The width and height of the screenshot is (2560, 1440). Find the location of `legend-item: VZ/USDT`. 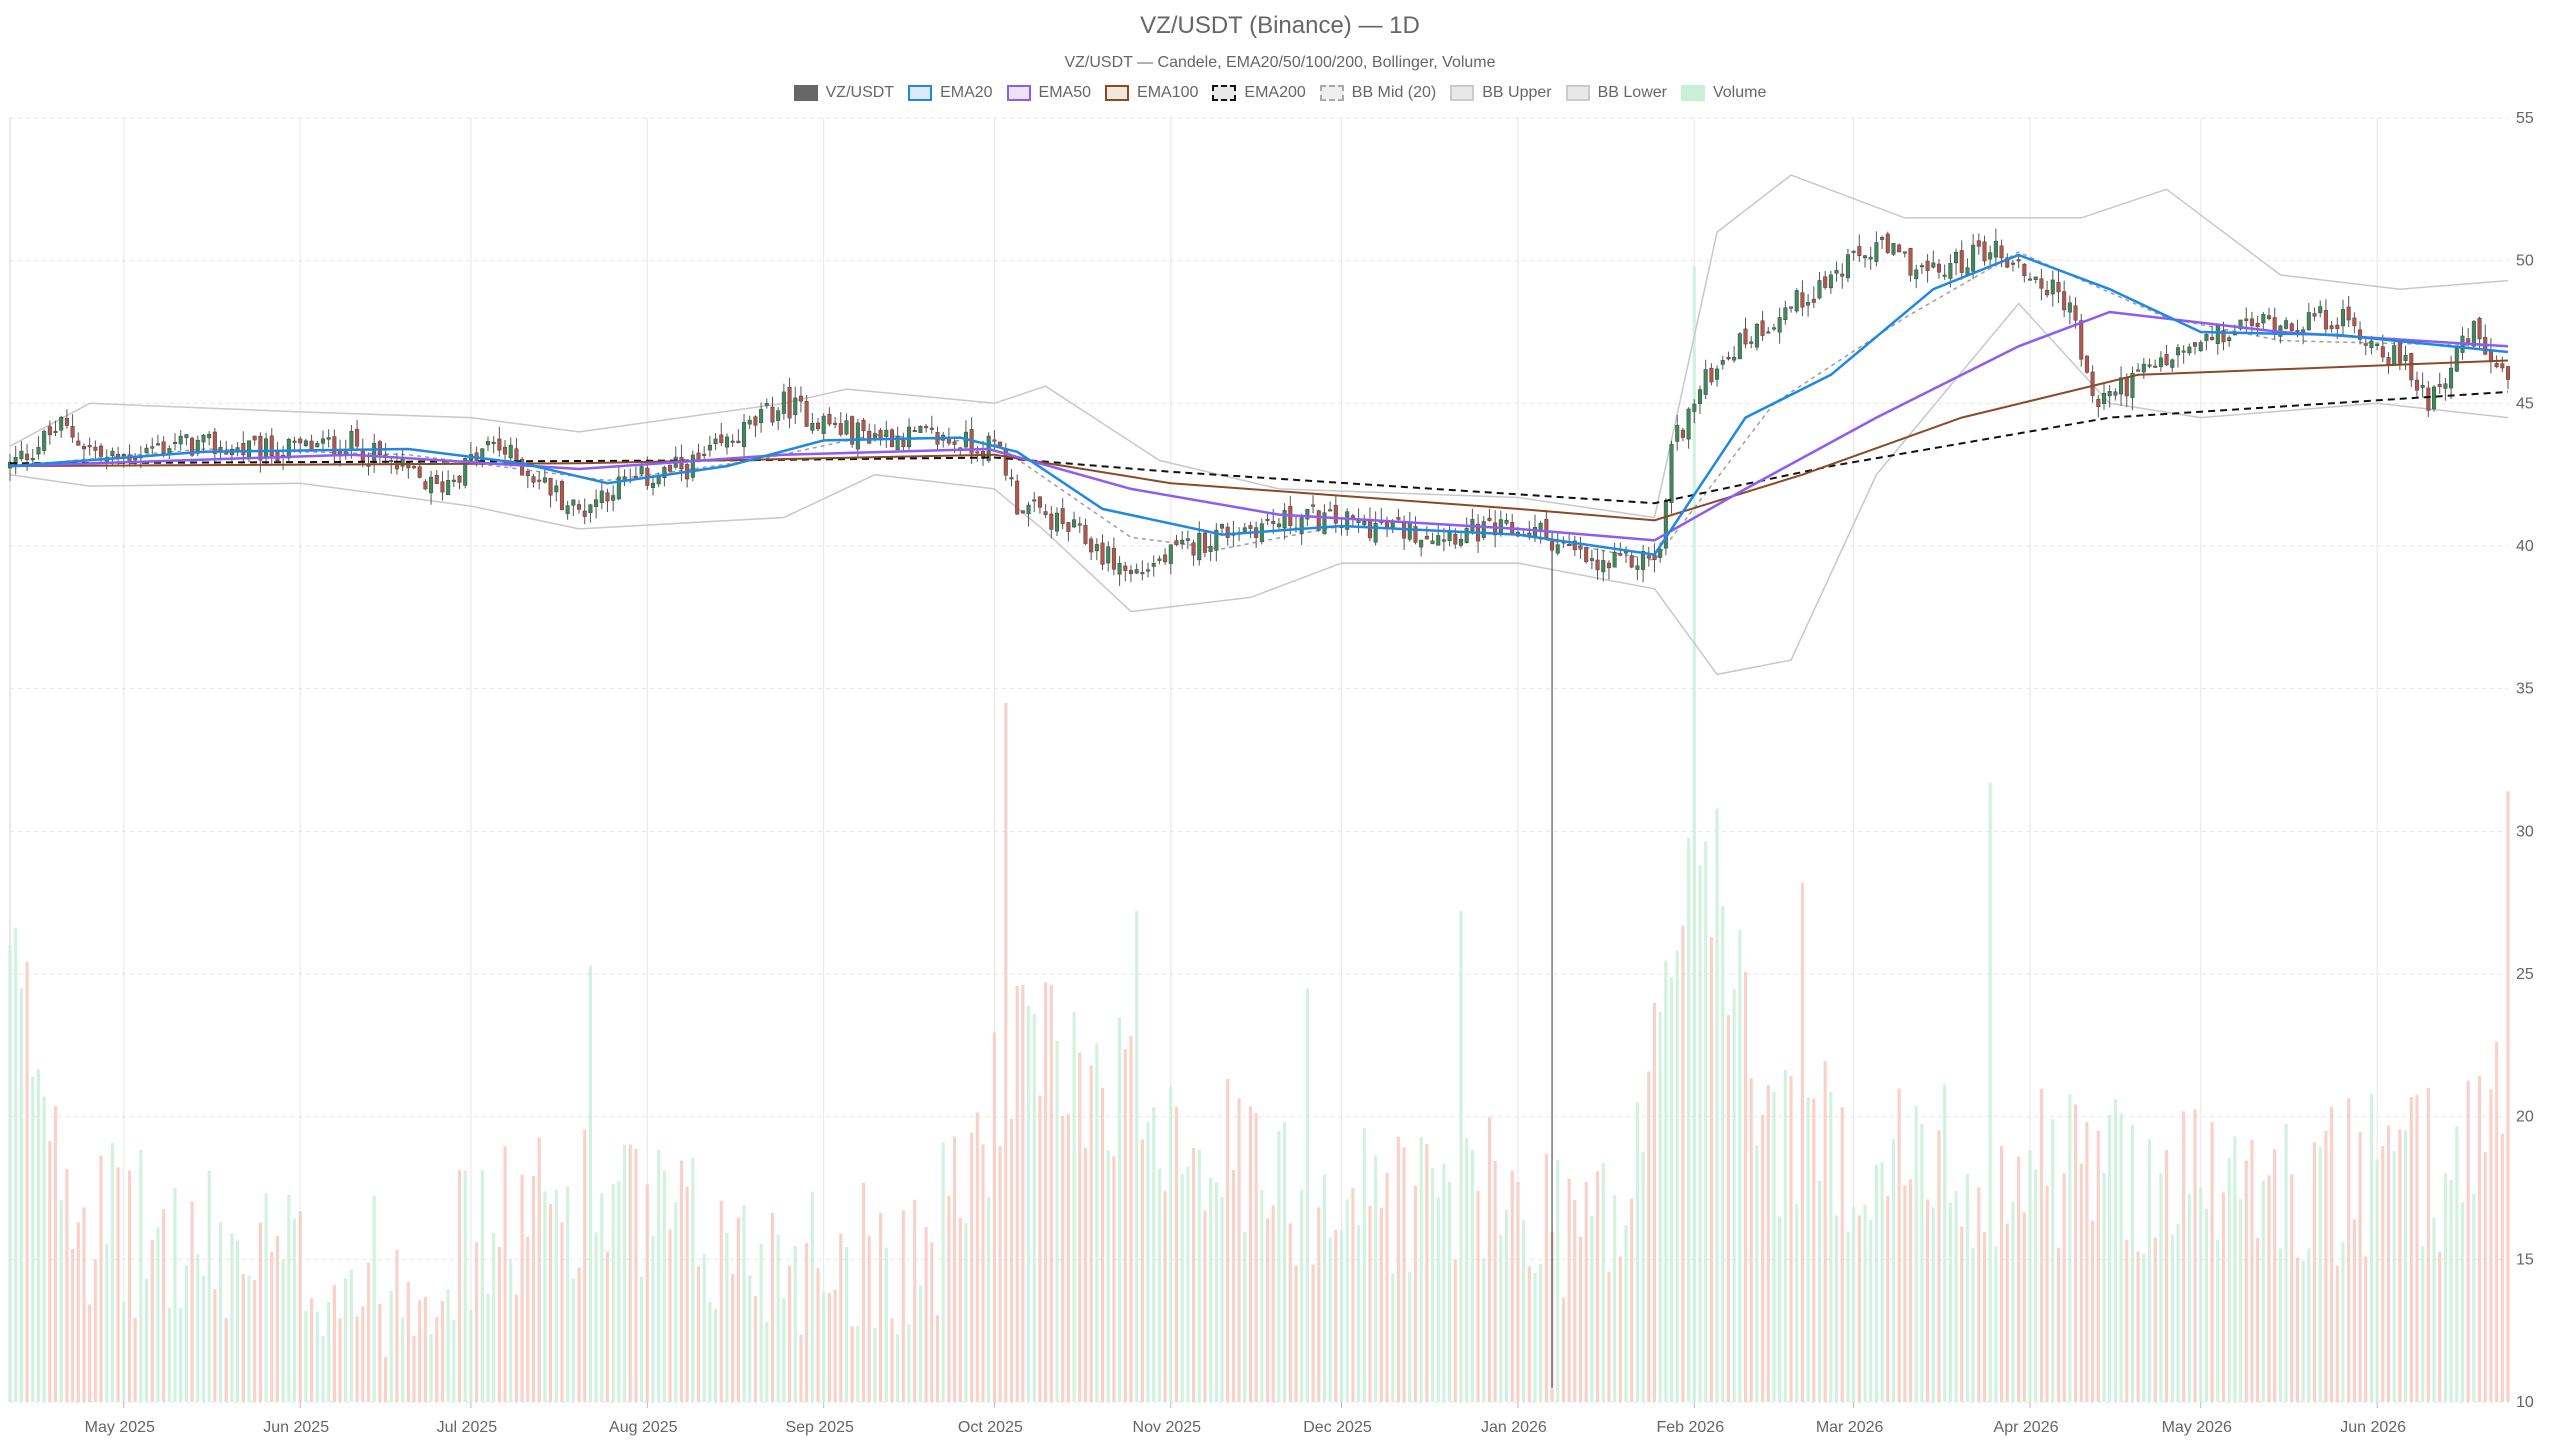

legend-item: VZ/USDT is located at coordinates (843, 93).